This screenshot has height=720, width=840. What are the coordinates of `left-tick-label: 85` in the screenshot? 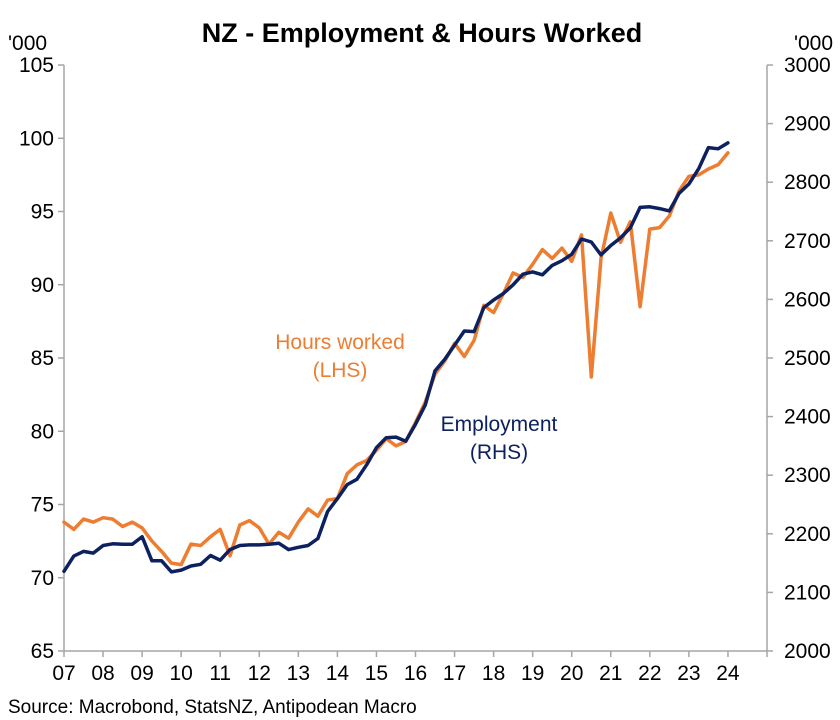 It's located at (42, 358).